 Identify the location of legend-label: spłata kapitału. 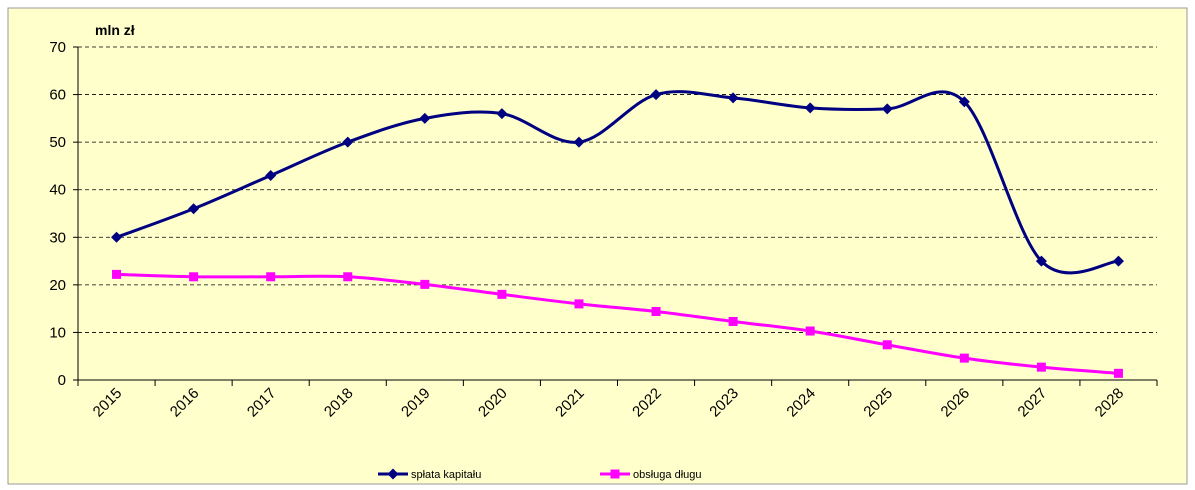
(446, 475).